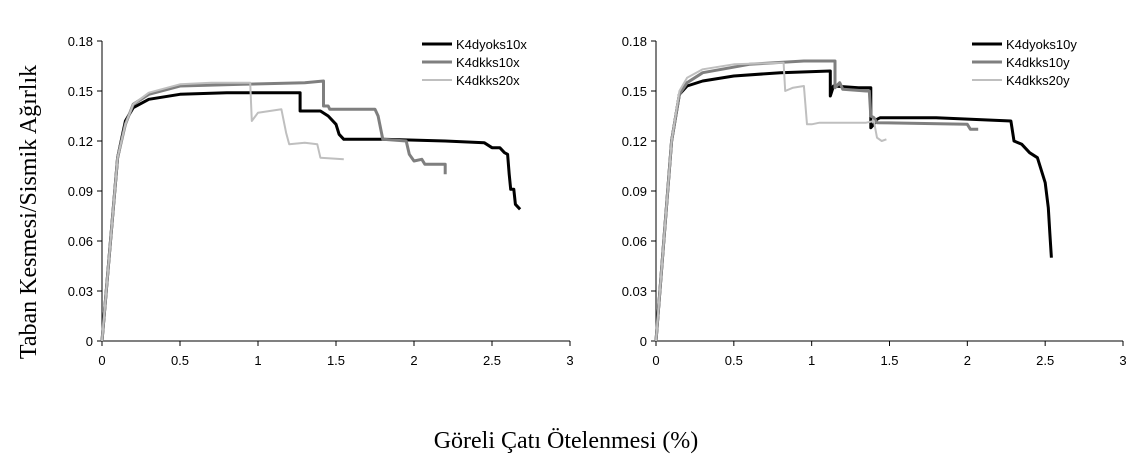  Describe the element at coordinates (1041, 44) in the screenshot. I see `legend-label: K4dyoks10y` at that location.